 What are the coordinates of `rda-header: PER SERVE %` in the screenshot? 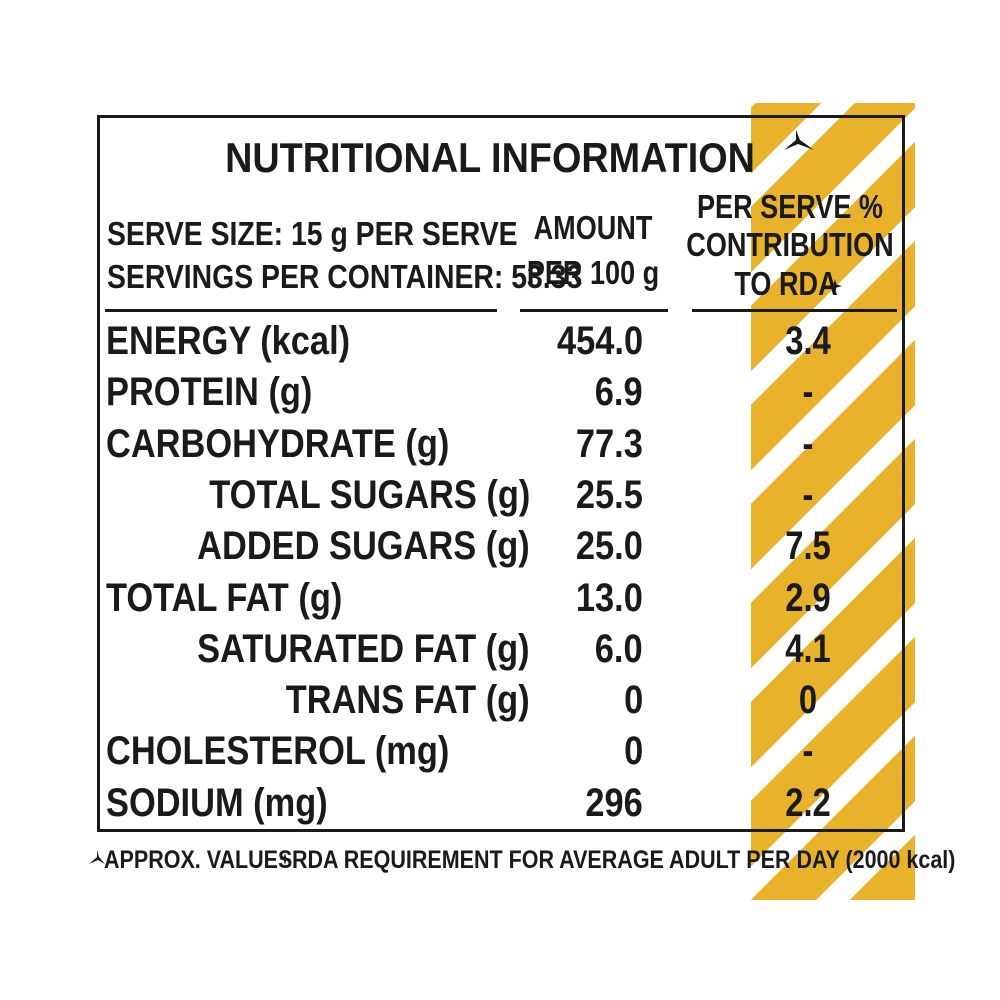 It's located at (790, 206).